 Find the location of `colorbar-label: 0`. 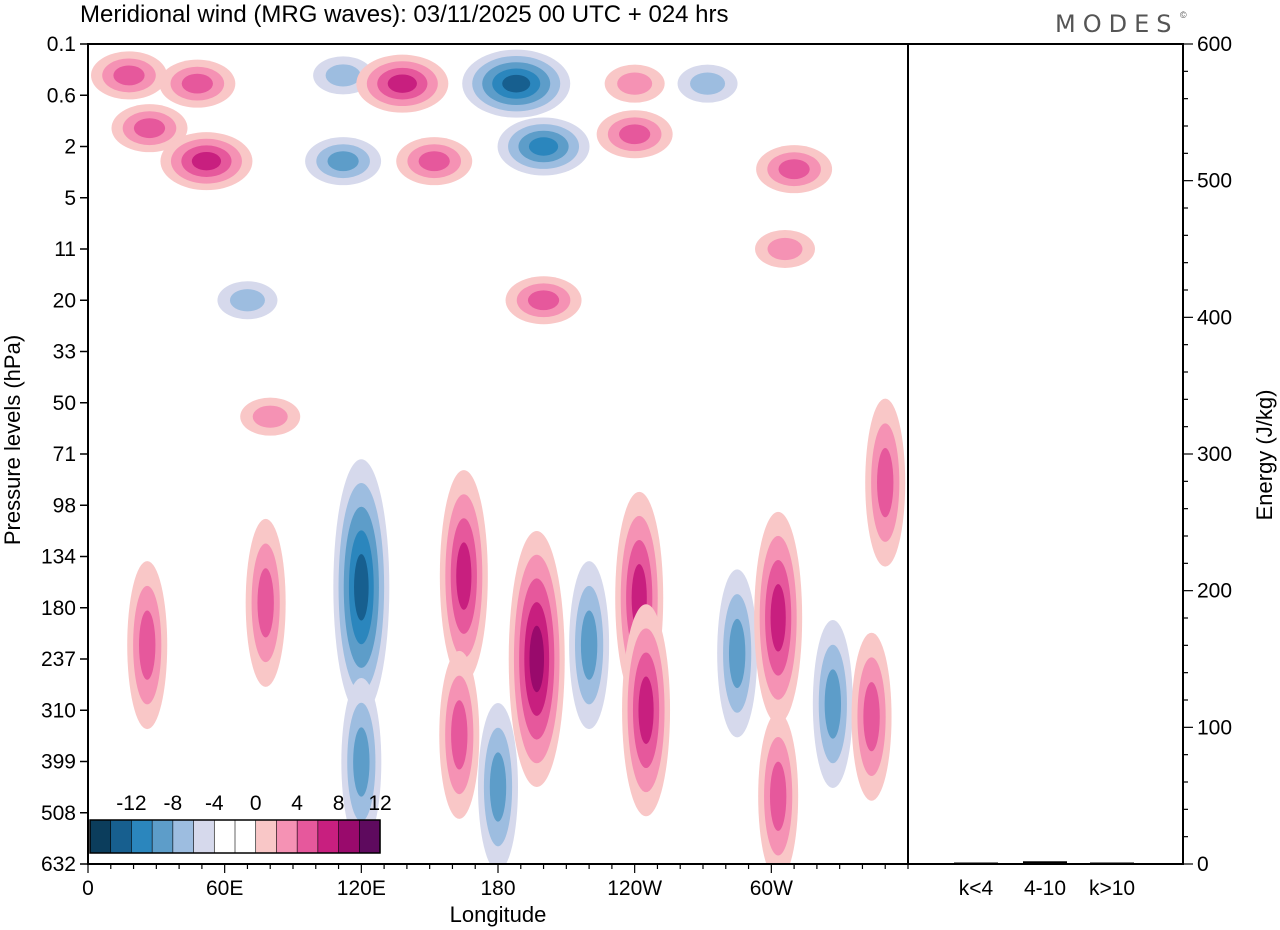

colorbar-label: 0 is located at coordinates (256, 803).